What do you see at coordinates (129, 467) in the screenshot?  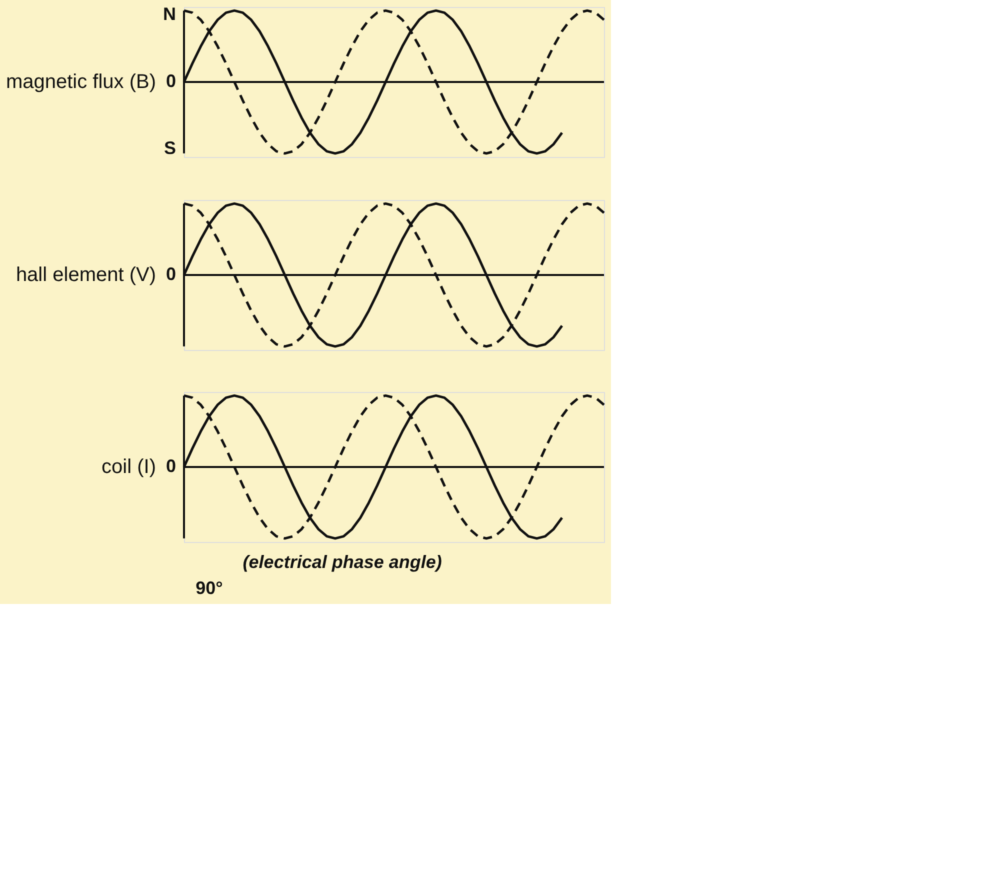 I see `y-axis-title: coil (I)` at bounding box center [129, 467].